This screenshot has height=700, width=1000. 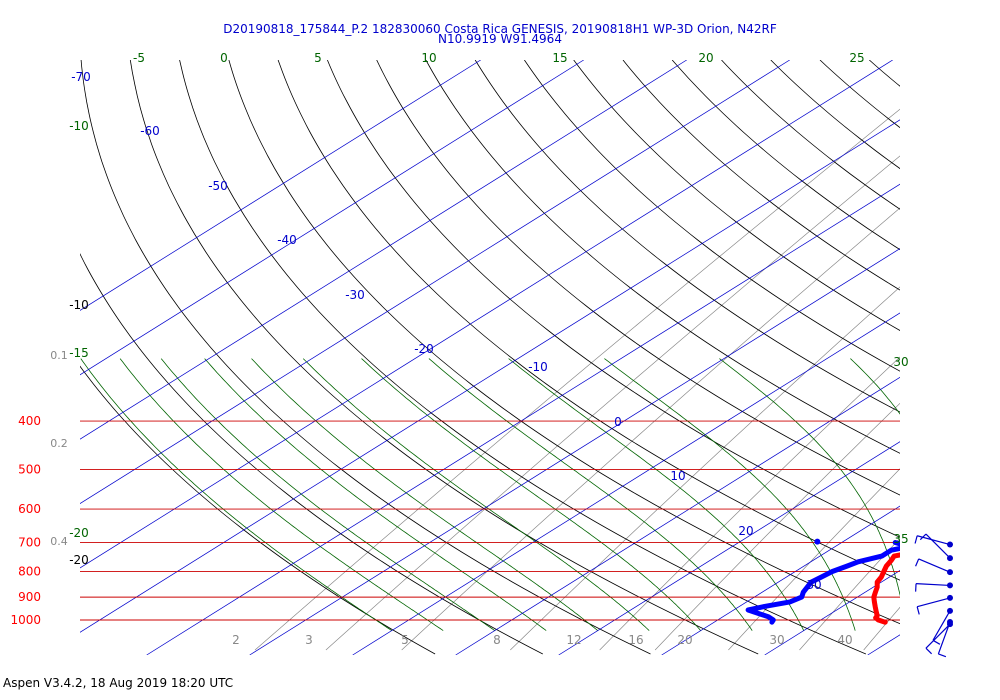 I want to click on sounding-profiles, so click(x=822, y=581).